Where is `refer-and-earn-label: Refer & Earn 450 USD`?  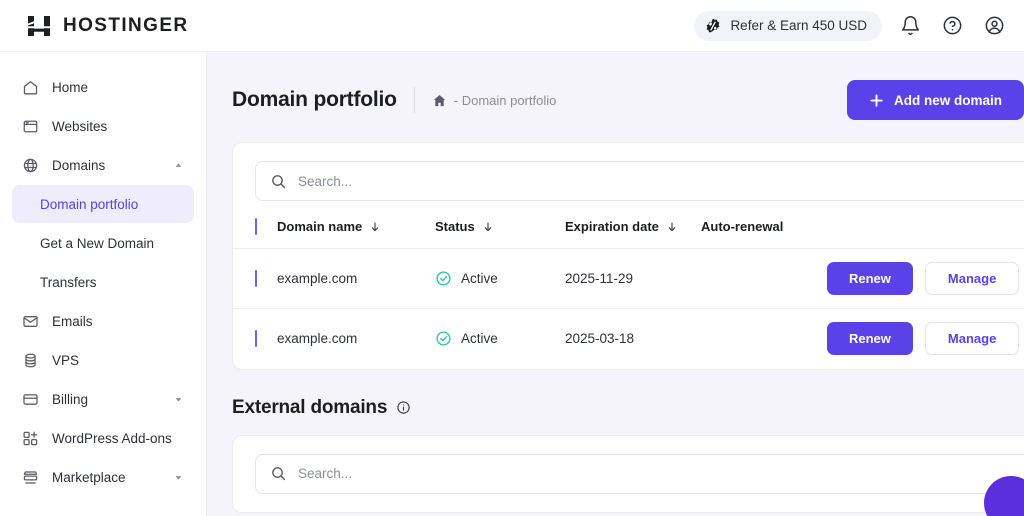 refer-and-earn-label: Refer & Earn 450 USD is located at coordinates (798, 25).